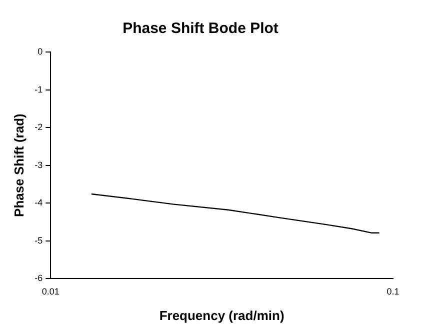 This screenshot has width=421, height=336. Describe the element at coordinates (18, 165) in the screenshot. I see `y-axis-title: Phase Shift (rad)` at that location.